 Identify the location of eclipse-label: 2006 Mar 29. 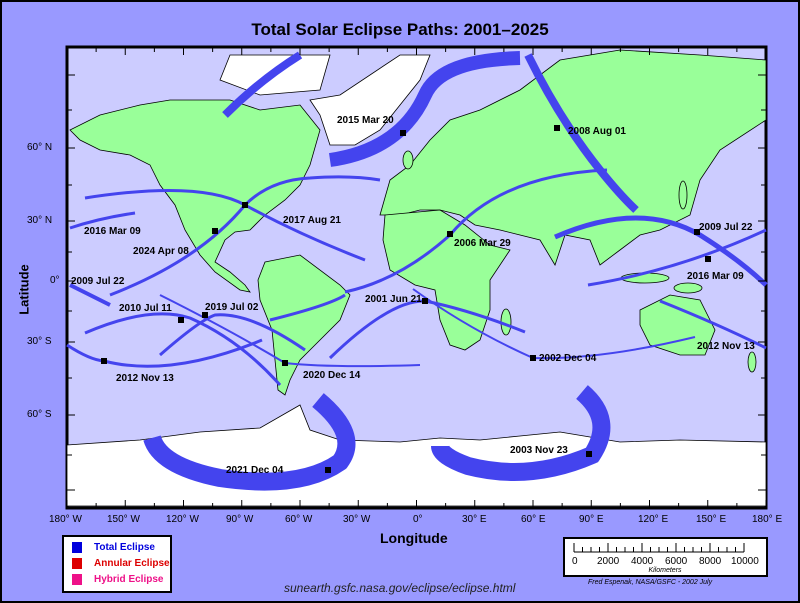
(482, 243).